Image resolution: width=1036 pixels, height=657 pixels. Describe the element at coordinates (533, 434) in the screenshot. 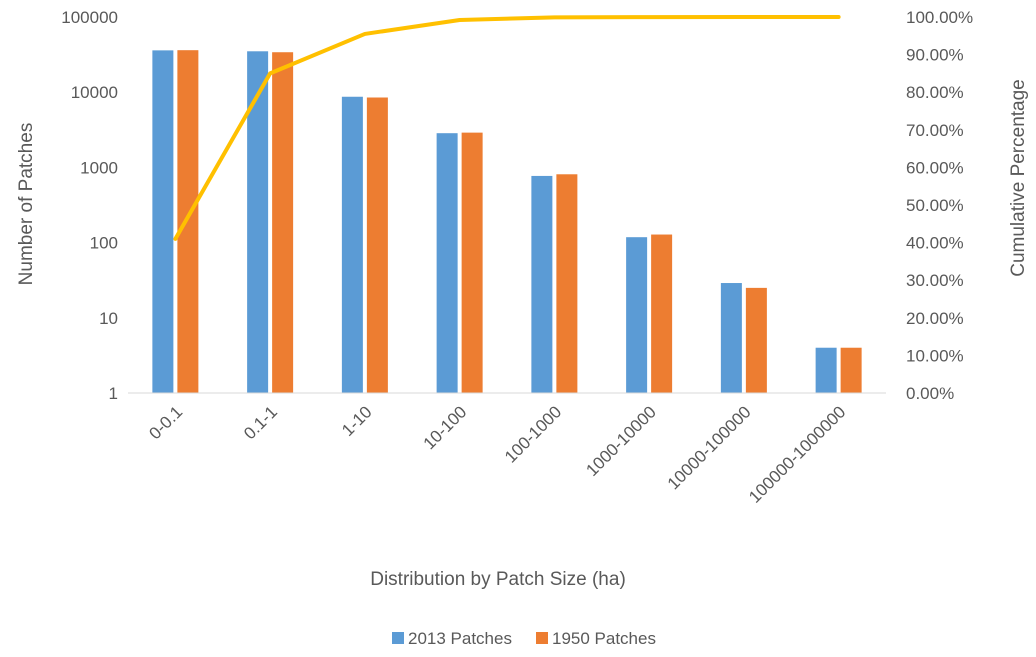

I see `x-tick-label: 100-1000` at that location.